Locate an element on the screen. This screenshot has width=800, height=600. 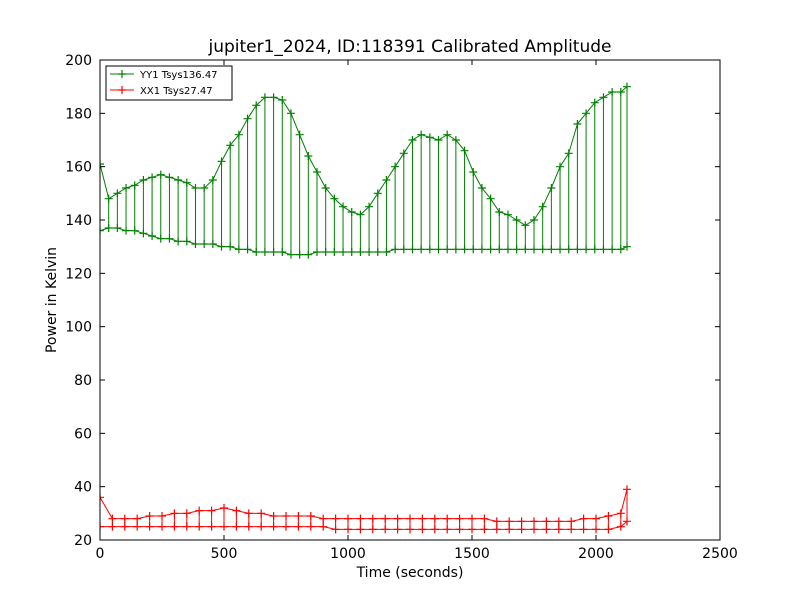
x-tick-label: 1500 is located at coordinates (472, 554).